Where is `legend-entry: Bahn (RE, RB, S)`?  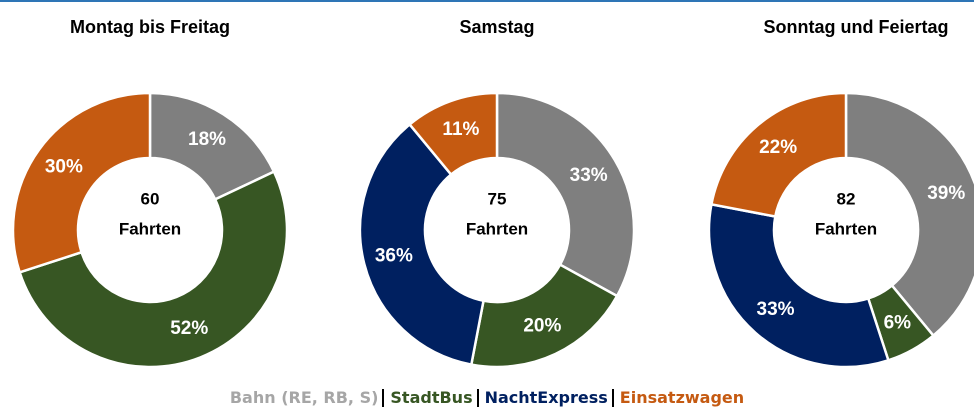
legend-entry: Bahn (RE, RB, S) is located at coordinates (304, 397).